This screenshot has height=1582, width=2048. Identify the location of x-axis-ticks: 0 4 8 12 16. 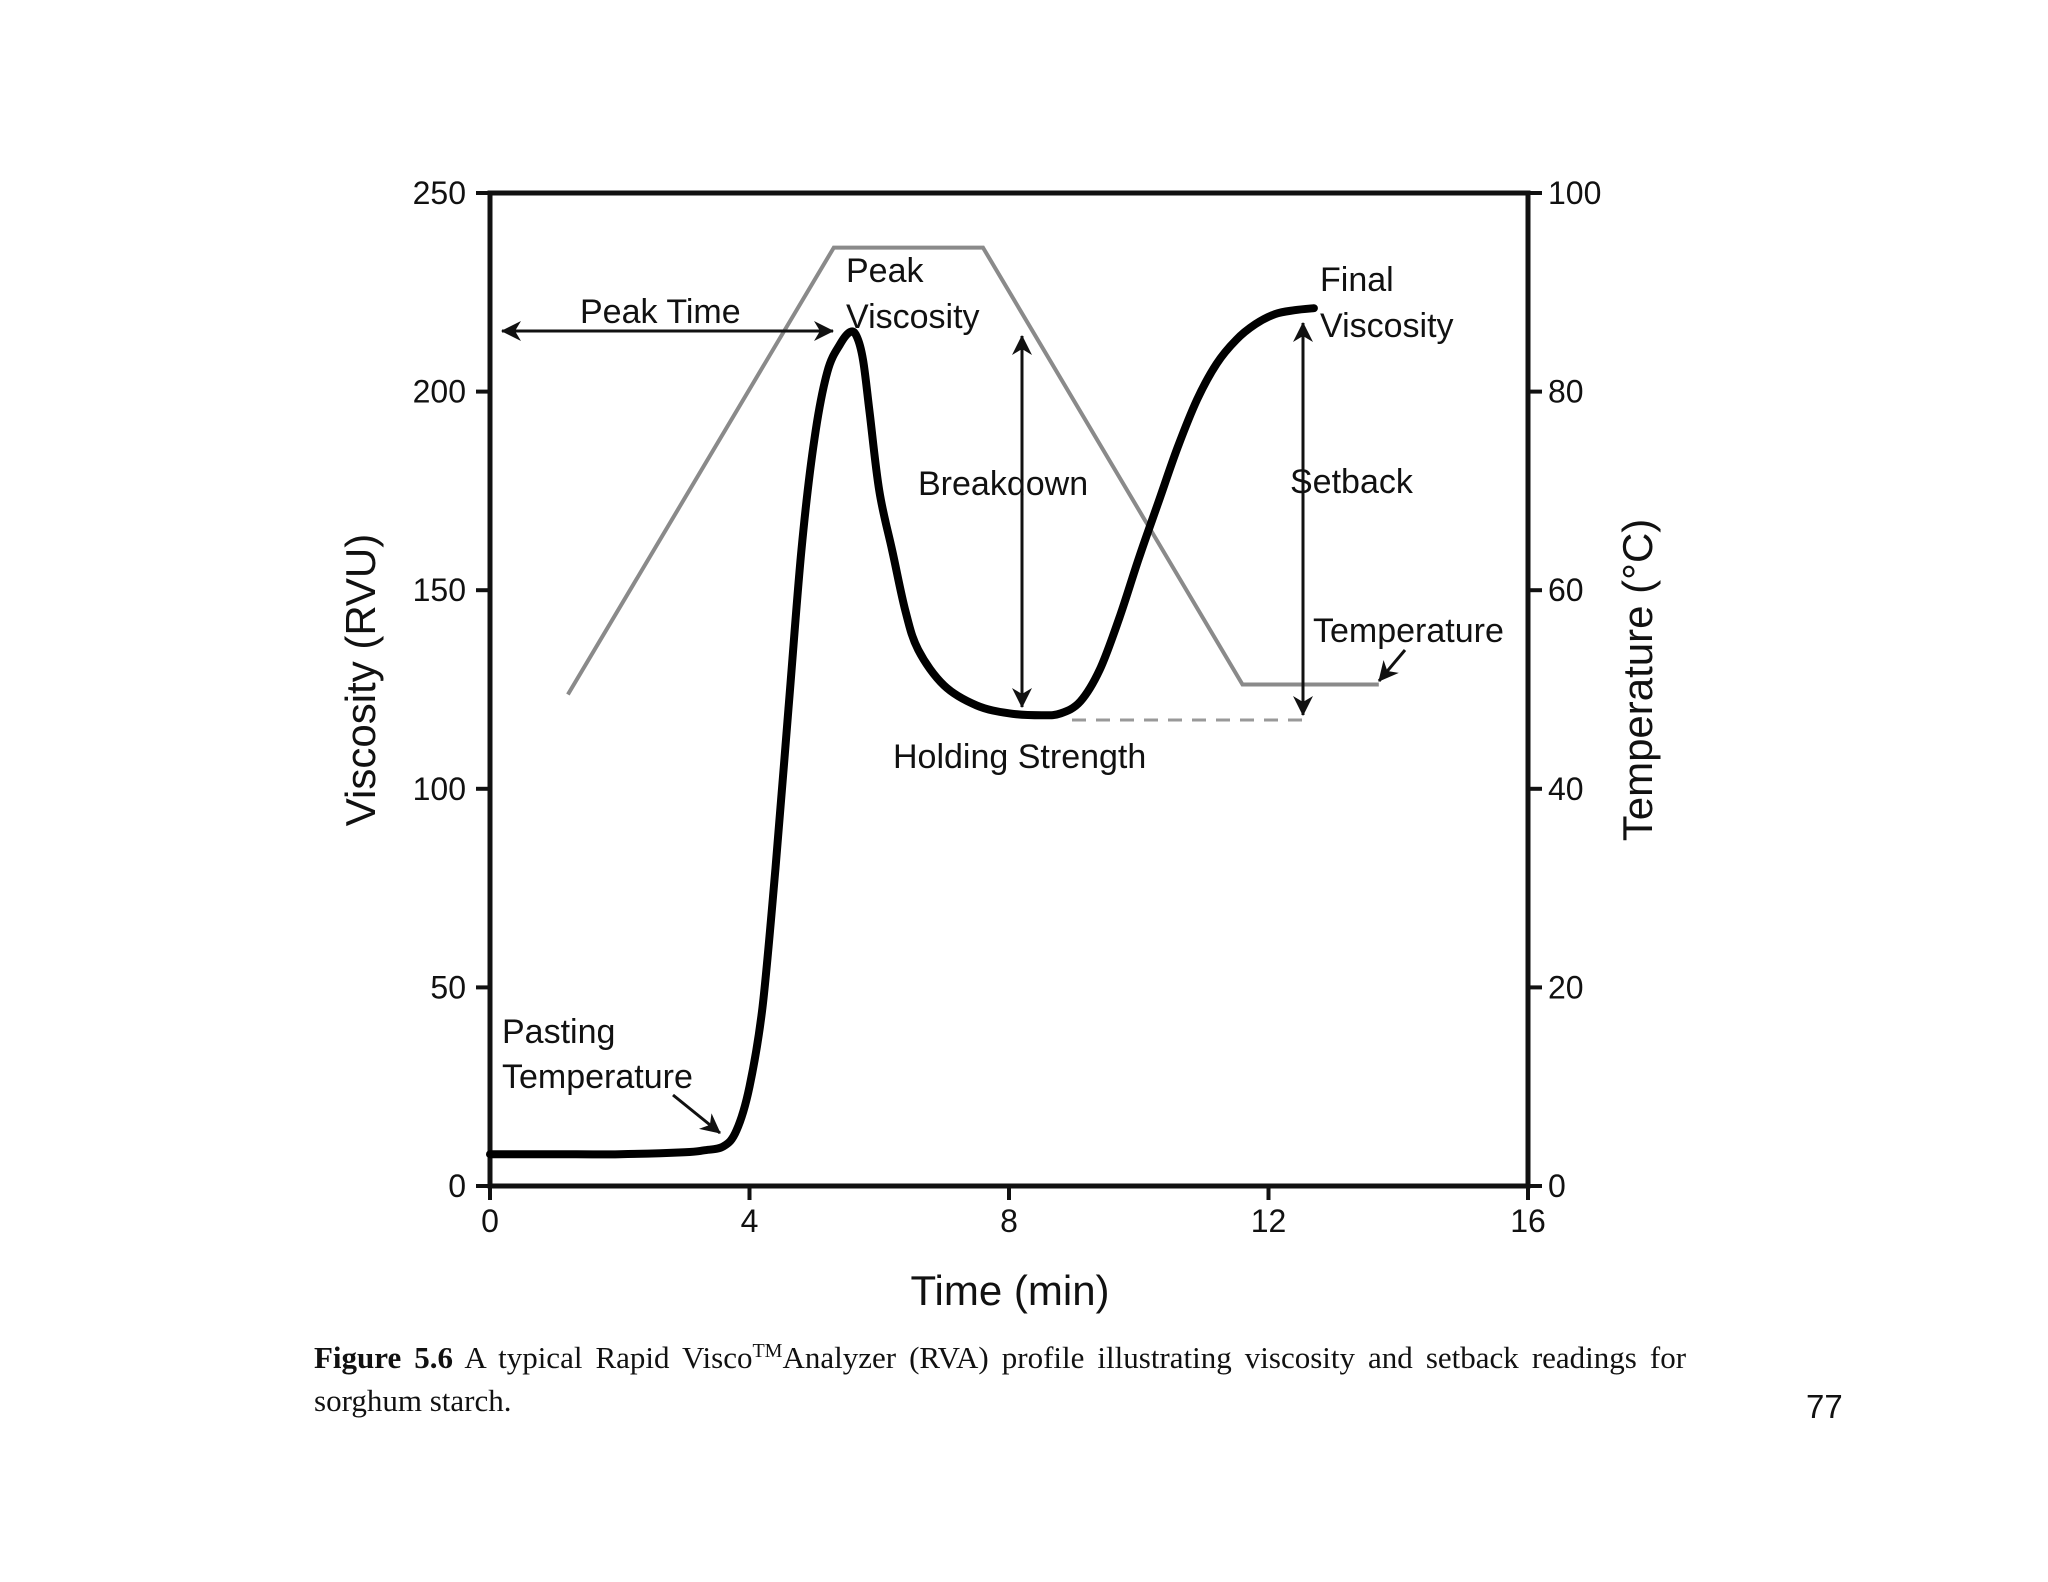
(1013, 1212).